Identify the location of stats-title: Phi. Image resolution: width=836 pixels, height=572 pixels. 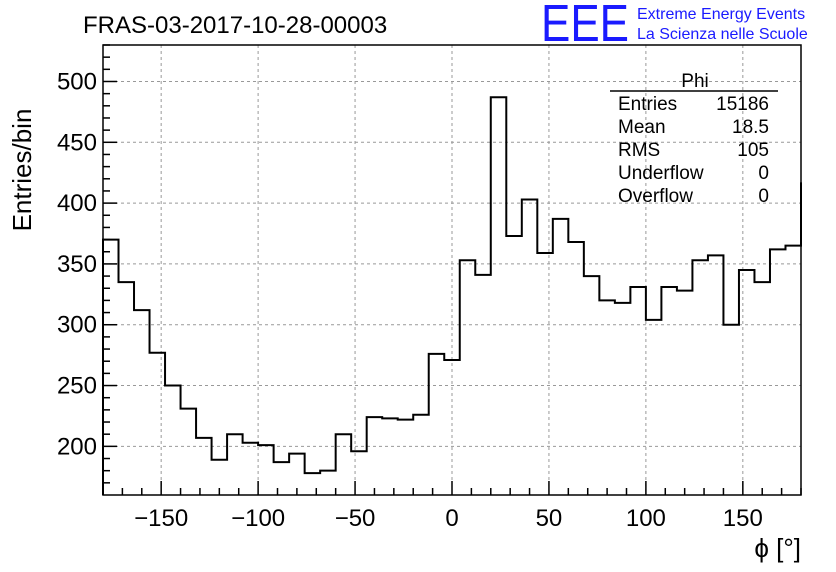
(694, 81).